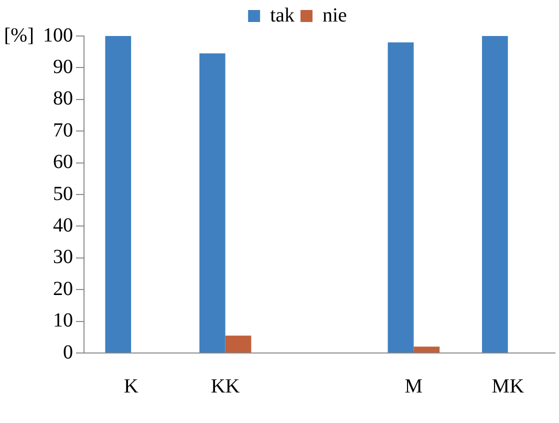 The image size is (559, 423). I want to click on y-tick-label: 40, so click(63, 225).